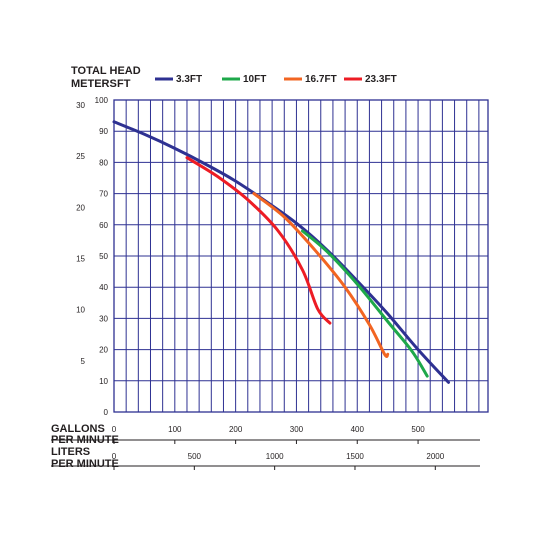 Image resolution: width=533 pixels, height=533 pixels. I want to click on x-title-liters: LITERS, so click(70, 452).